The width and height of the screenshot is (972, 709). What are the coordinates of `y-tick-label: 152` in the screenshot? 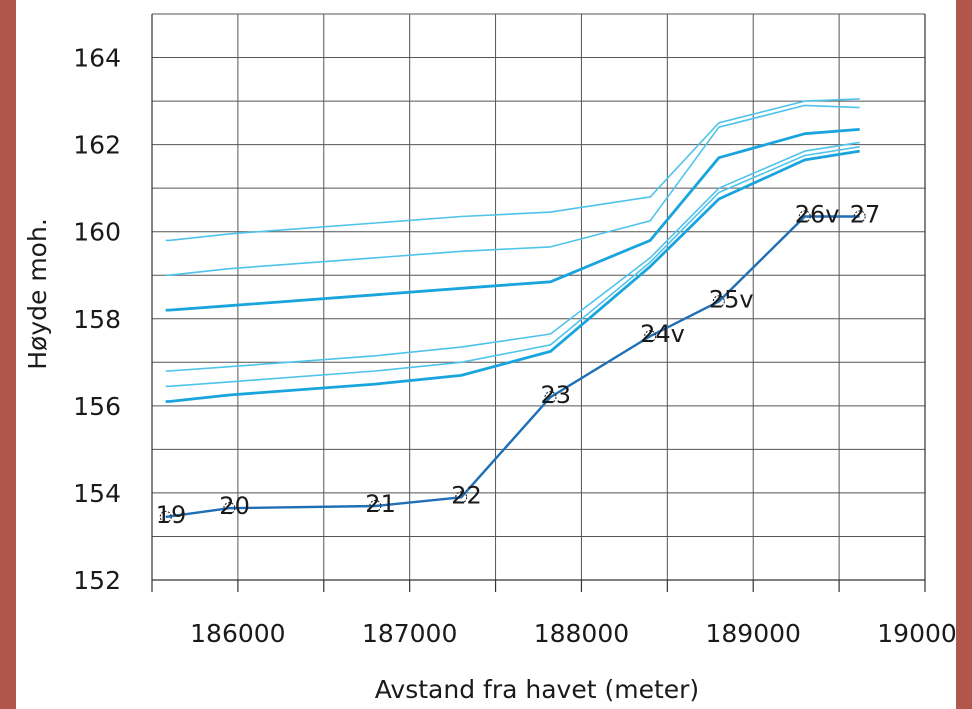 It's located at (97, 580).